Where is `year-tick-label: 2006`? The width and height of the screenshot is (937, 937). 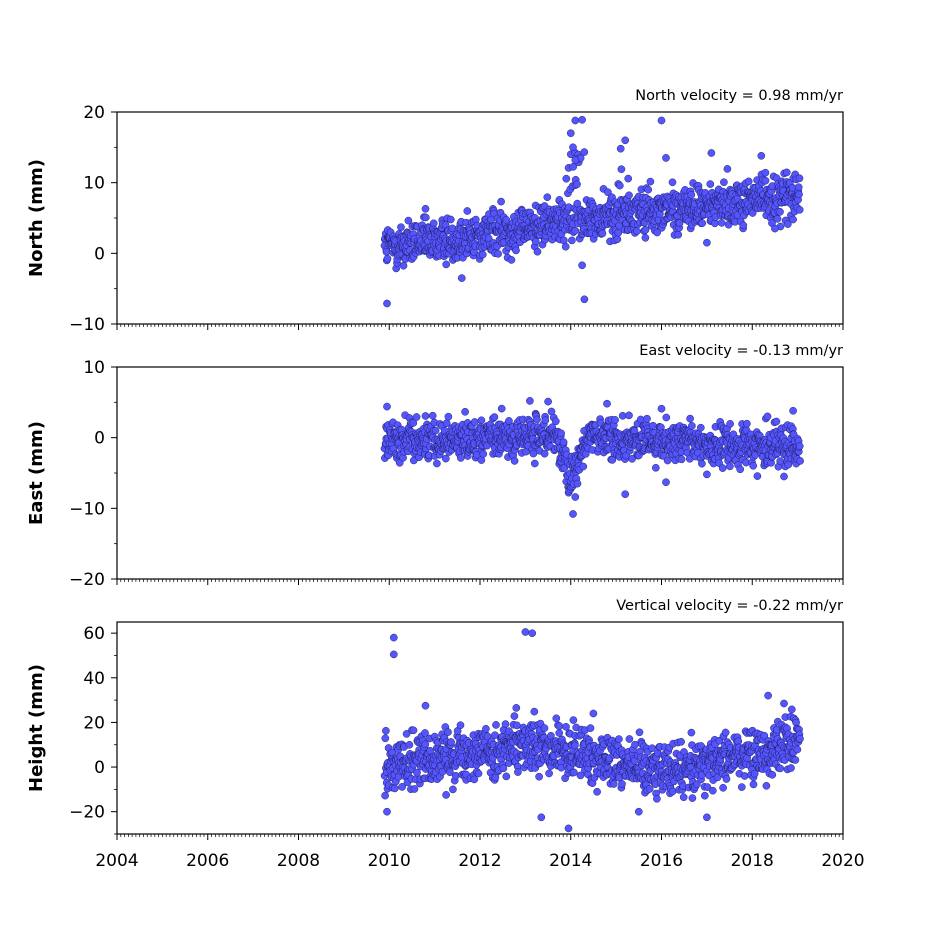
year-tick-label: 2006 is located at coordinates (207, 861).